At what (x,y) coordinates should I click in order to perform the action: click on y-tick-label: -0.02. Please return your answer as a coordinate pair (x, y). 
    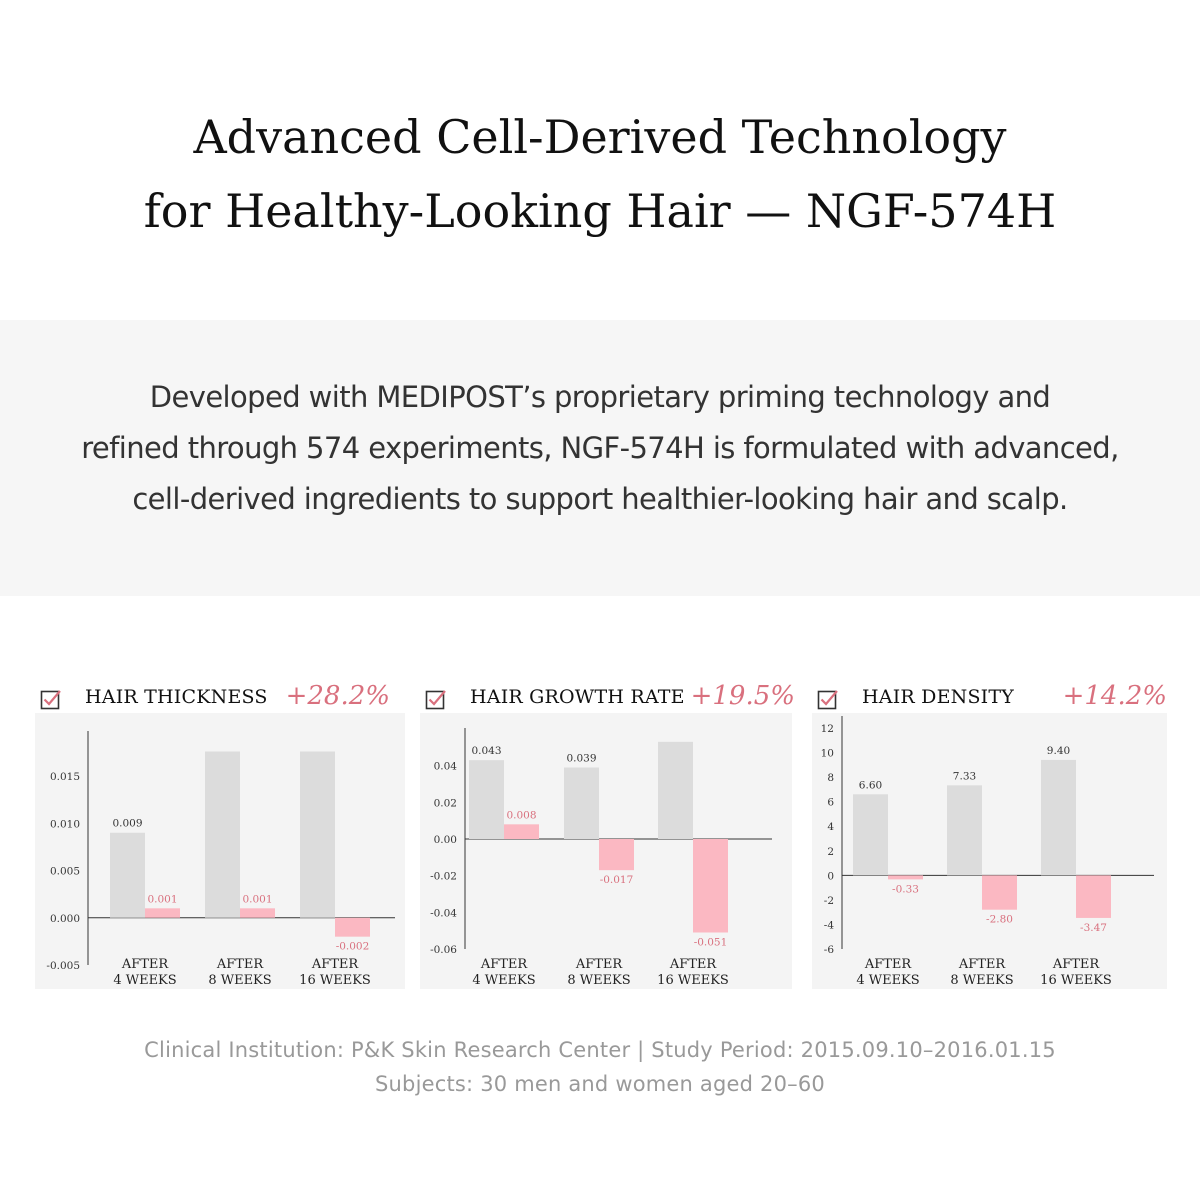
    Looking at the image, I should click on (443, 877).